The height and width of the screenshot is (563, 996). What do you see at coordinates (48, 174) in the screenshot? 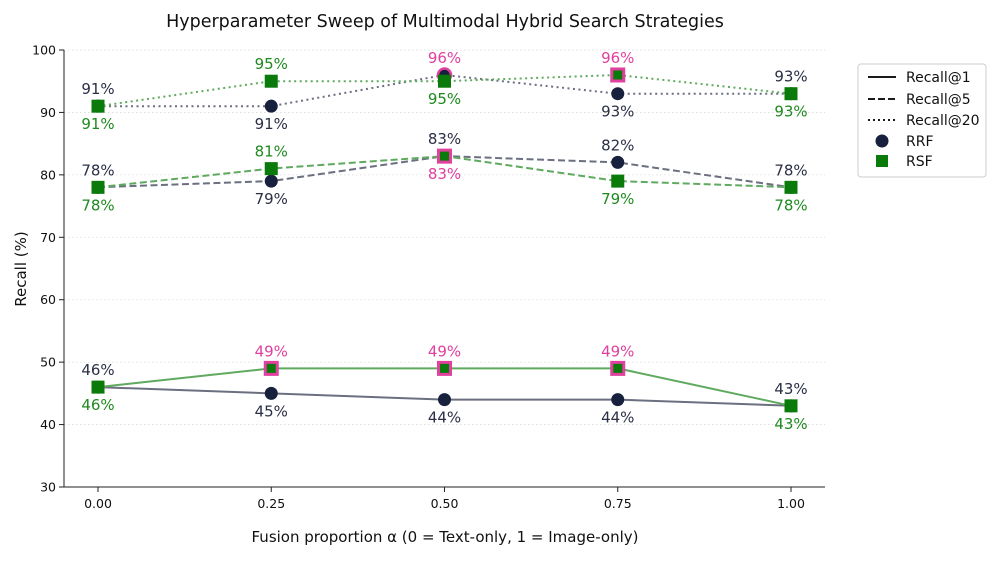
I see `y-tick-label-80: 80` at bounding box center [48, 174].